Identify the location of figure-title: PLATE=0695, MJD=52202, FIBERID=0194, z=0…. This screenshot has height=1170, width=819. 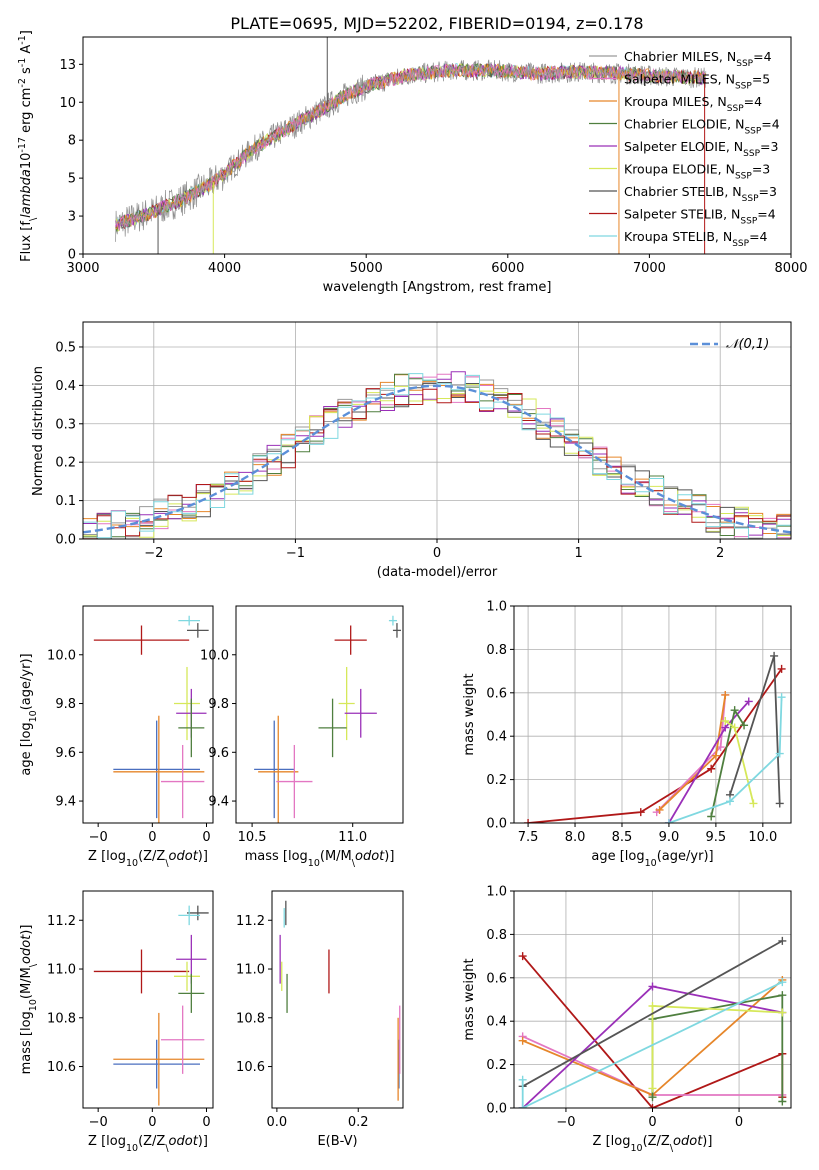
(436, 23).